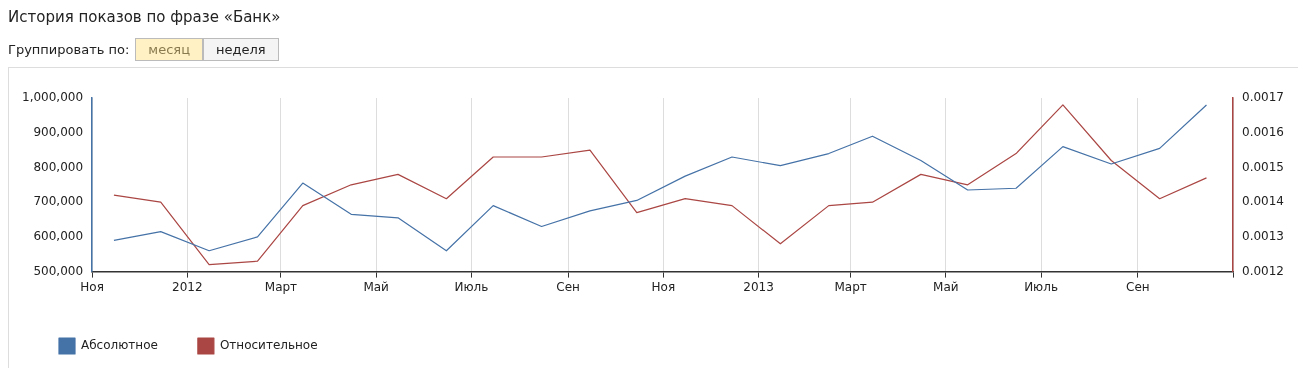  I want to click on x-tick-label: 2012, so click(187, 286).